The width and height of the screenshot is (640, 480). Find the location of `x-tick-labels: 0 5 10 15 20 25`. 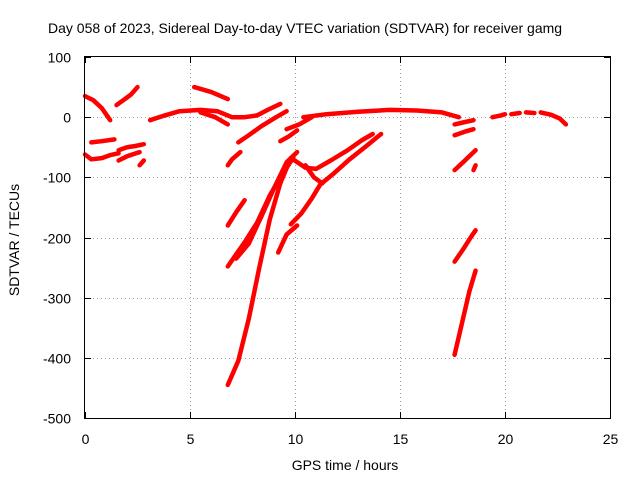

x-tick-labels: 0 5 10 15 20 25 is located at coordinates (350, 439).